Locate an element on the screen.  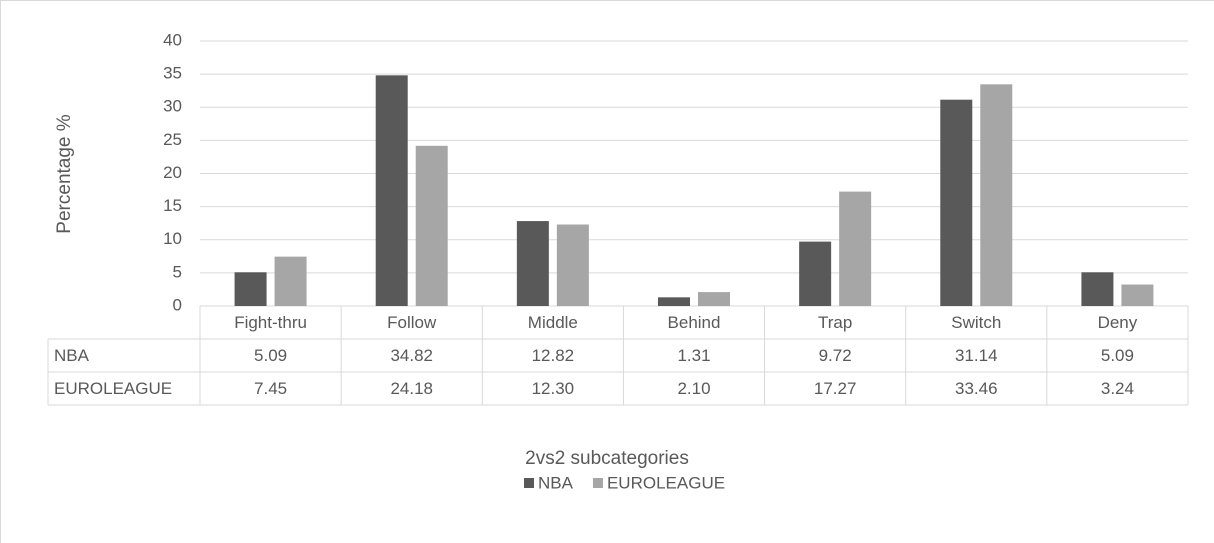
y-tick-label: 5 is located at coordinates (177, 271).